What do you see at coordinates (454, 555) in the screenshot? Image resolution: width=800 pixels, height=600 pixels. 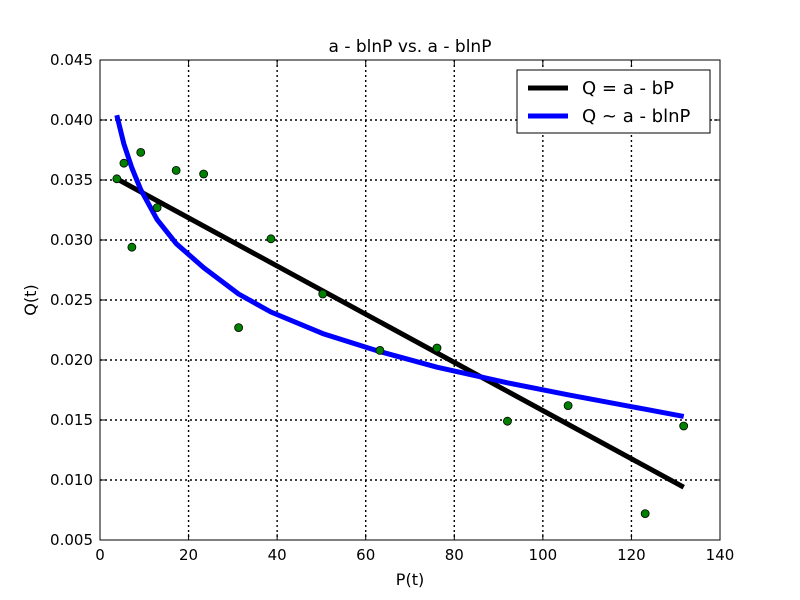 I see `x-tick-label: 80` at bounding box center [454, 555].